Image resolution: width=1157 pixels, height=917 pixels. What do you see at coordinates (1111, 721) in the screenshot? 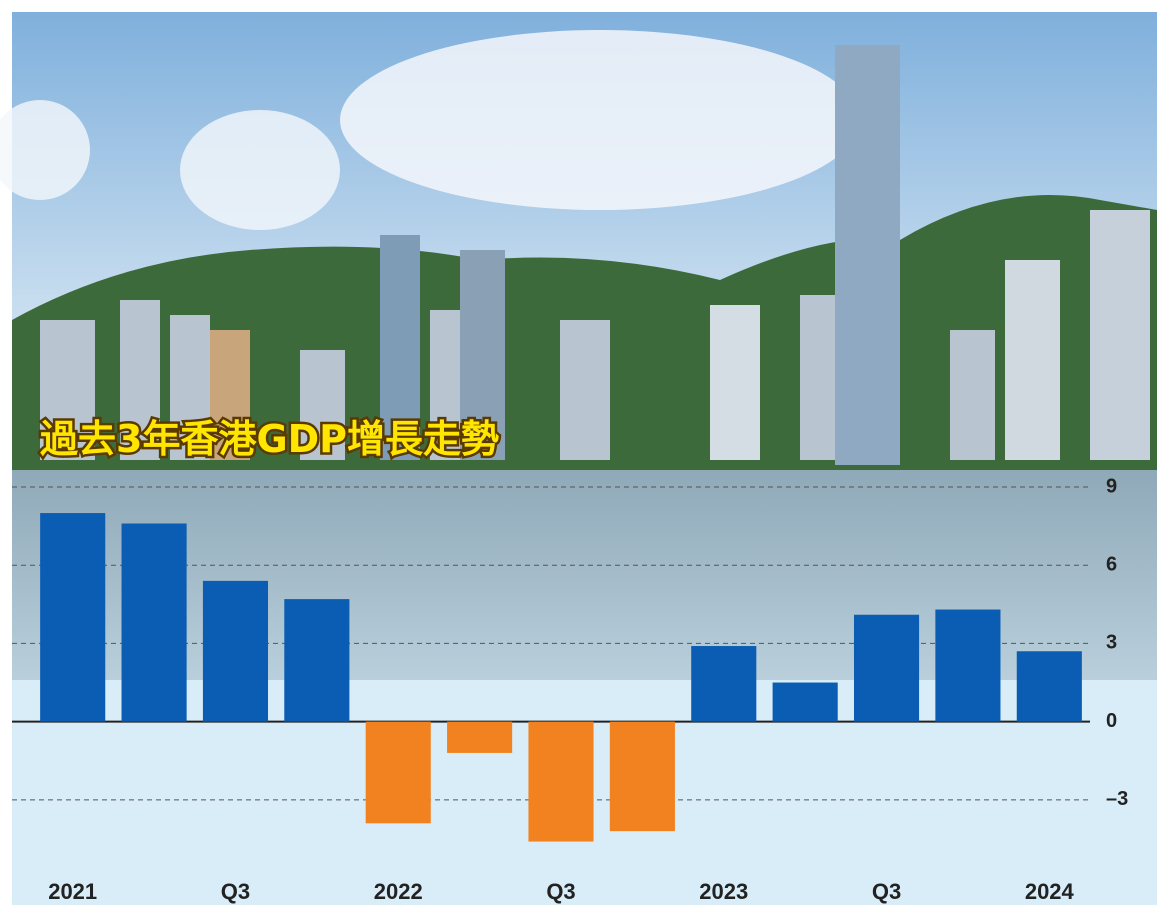
I see `y-tick-label: 0` at bounding box center [1111, 721].